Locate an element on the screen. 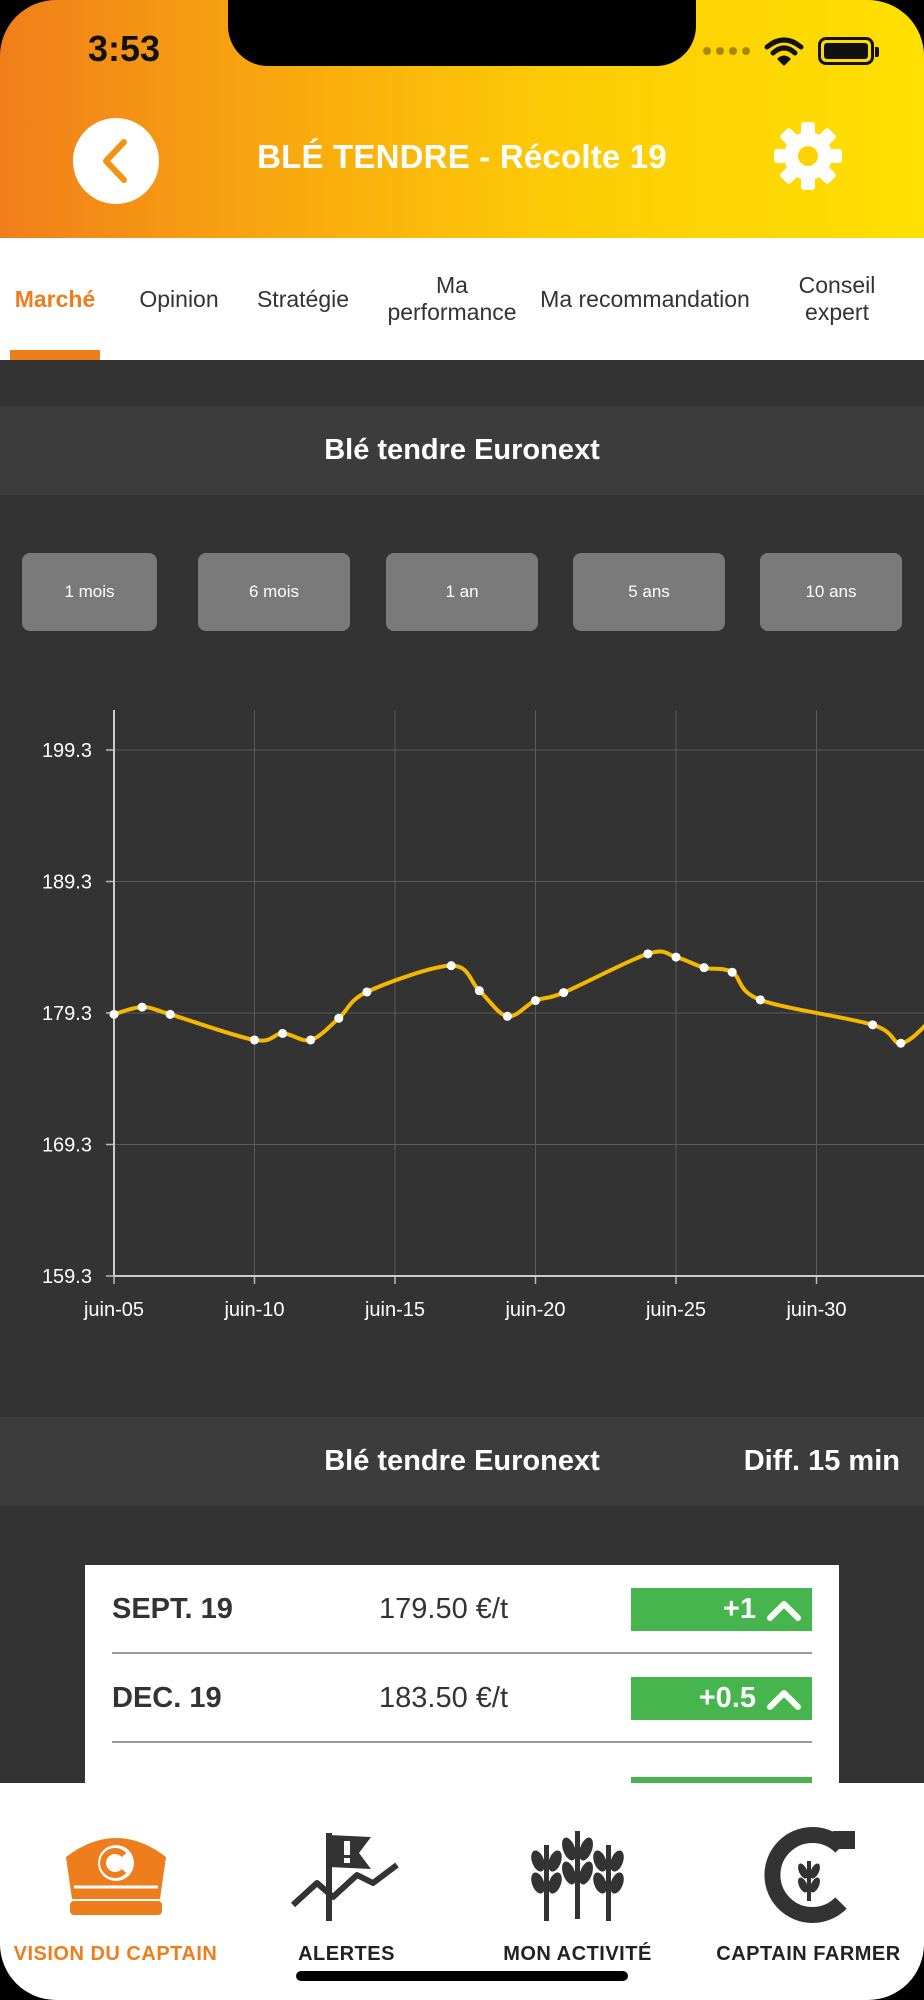 The width and height of the screenshot is (924, 2000). alert-flag-icon is located at coordinates (344, 1877).